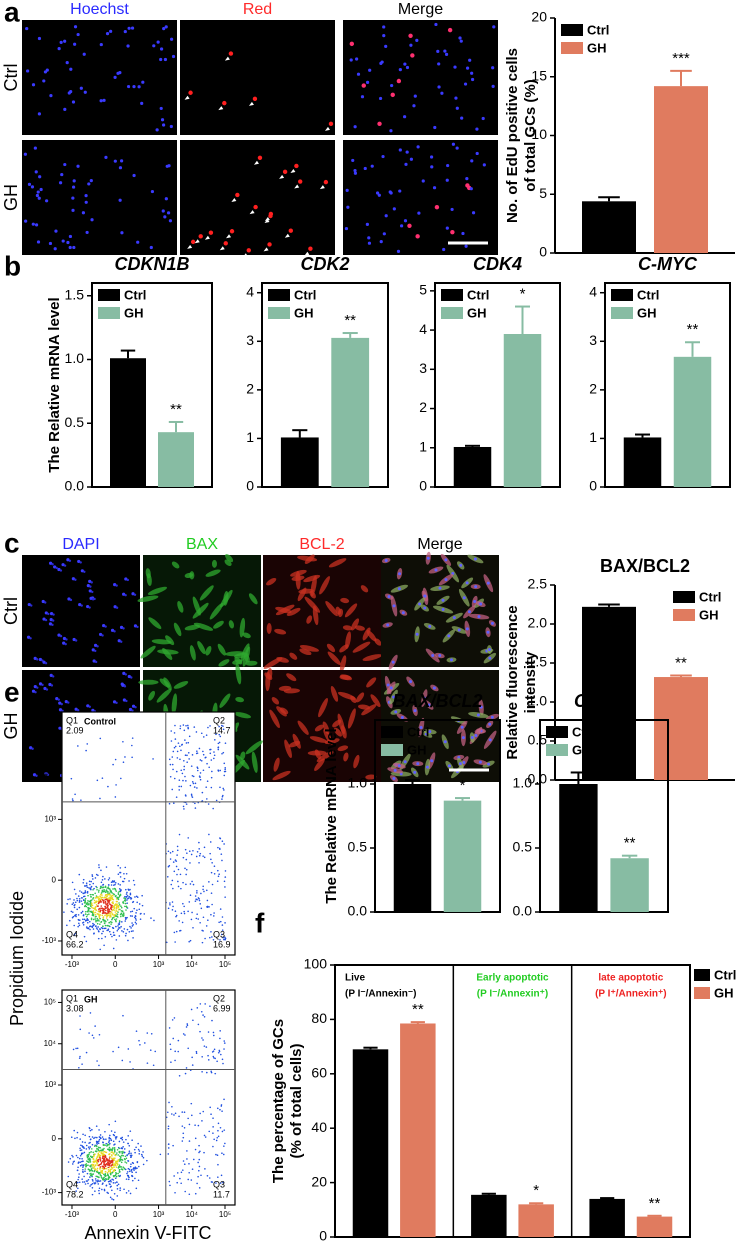 Image resolution: width=744 pixels, height=1247 pixels. I want to click on x-axis-label: Annexin V-FITC, so click(147, 1233).